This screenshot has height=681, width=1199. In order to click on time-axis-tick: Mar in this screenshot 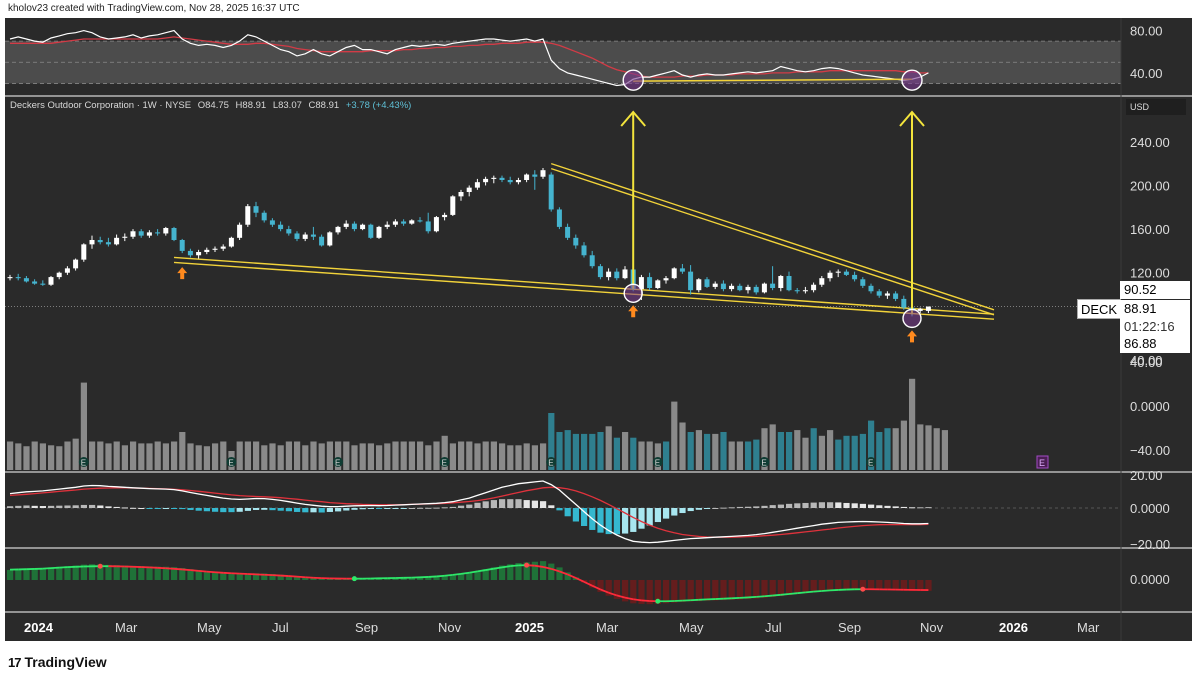, I will do `click(1088, 627)`.